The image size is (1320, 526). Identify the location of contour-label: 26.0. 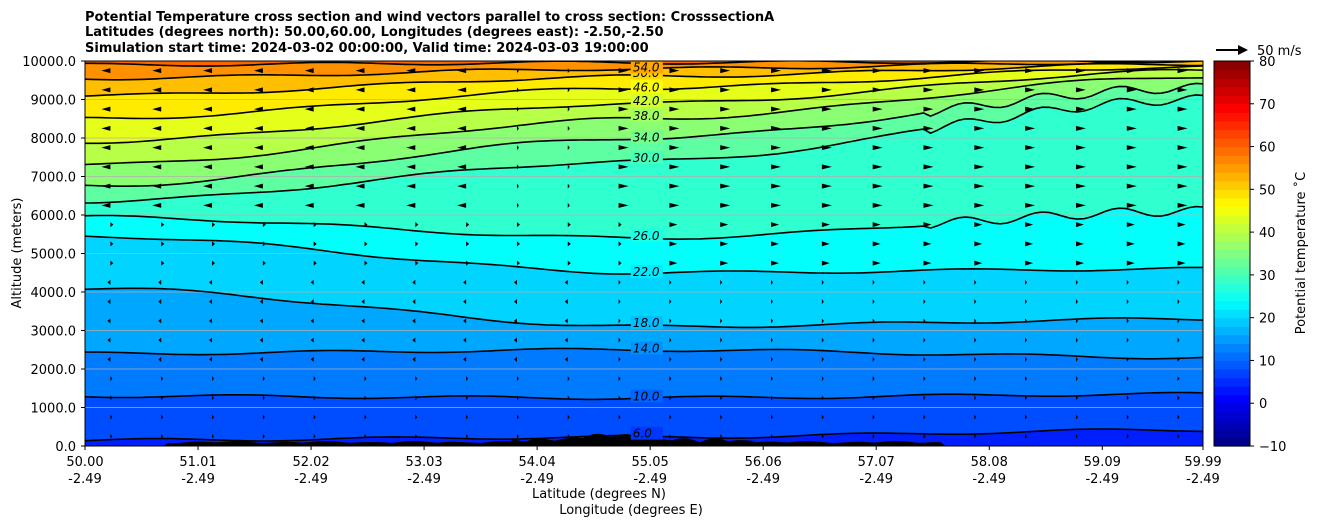
(646, 236).